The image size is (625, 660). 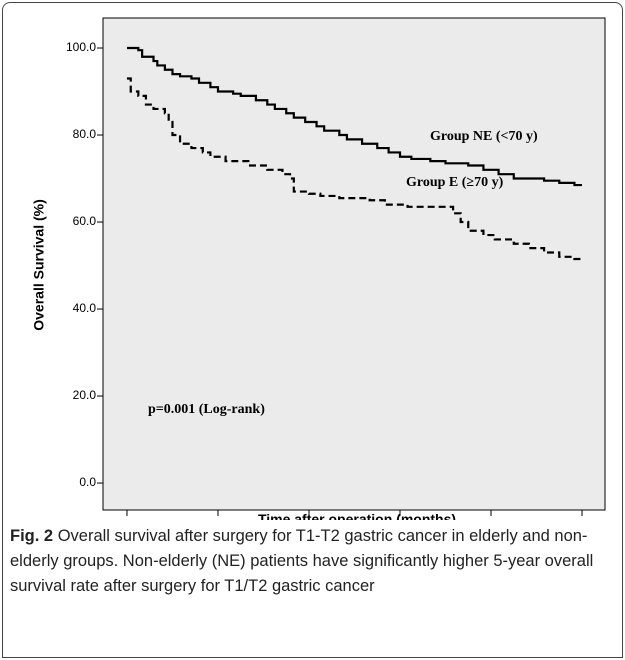 I want to click on y-tick-label: 80.0, so click(x=85, y=134).